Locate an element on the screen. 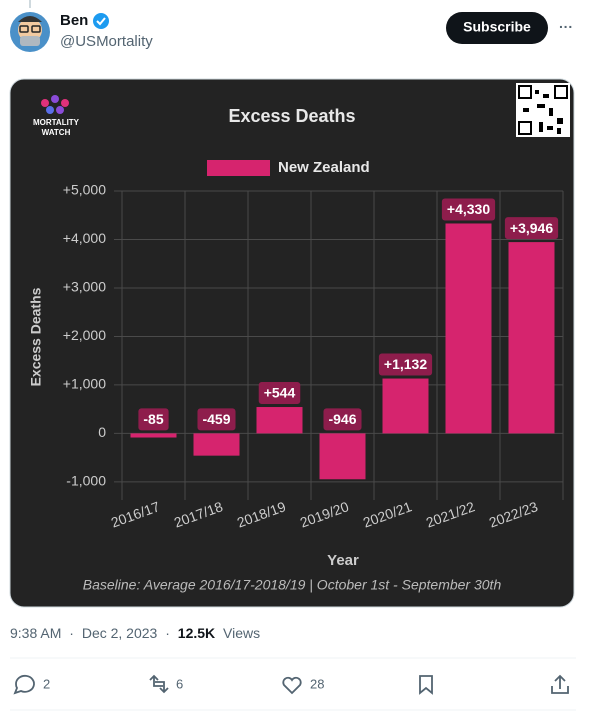  author-name: Ben is located at coordinates (74, 20).